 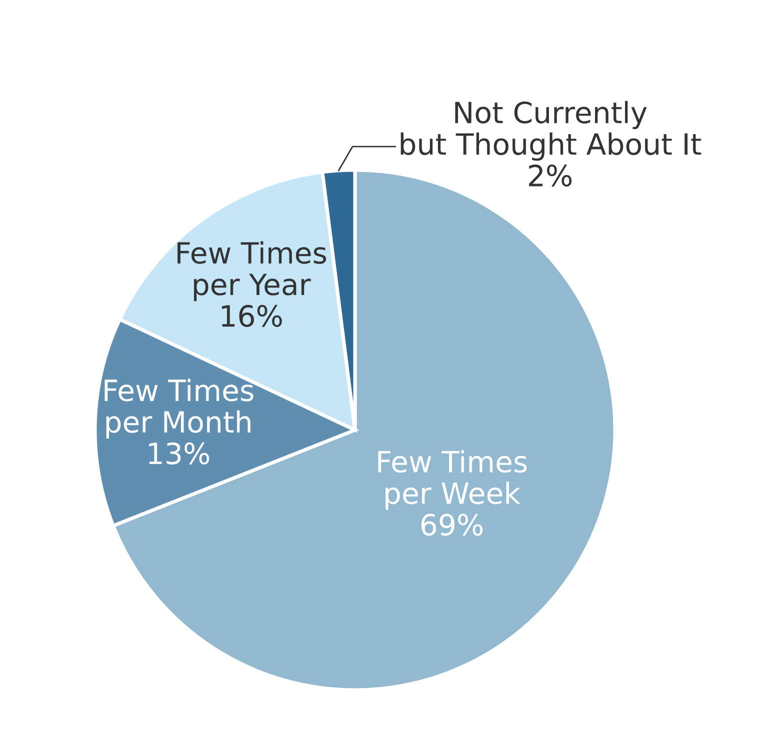 I want to click on slice-label: Few Times per Month, so click(x=179, y=408).